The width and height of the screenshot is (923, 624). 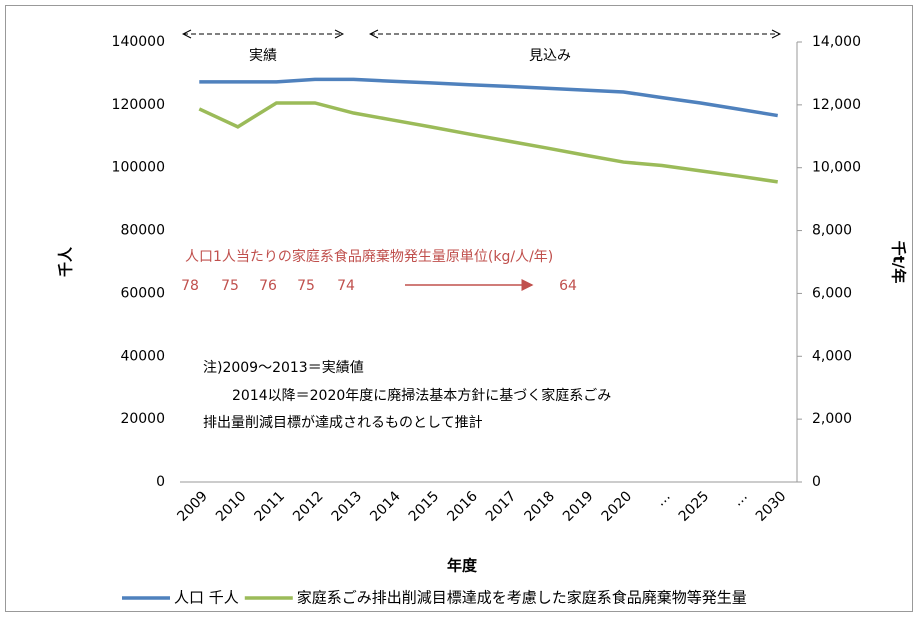 What do you see at coordinates (268, 286) in the screenshot?
I see `per-capita-value: 76` at bounding box center [268, 286].